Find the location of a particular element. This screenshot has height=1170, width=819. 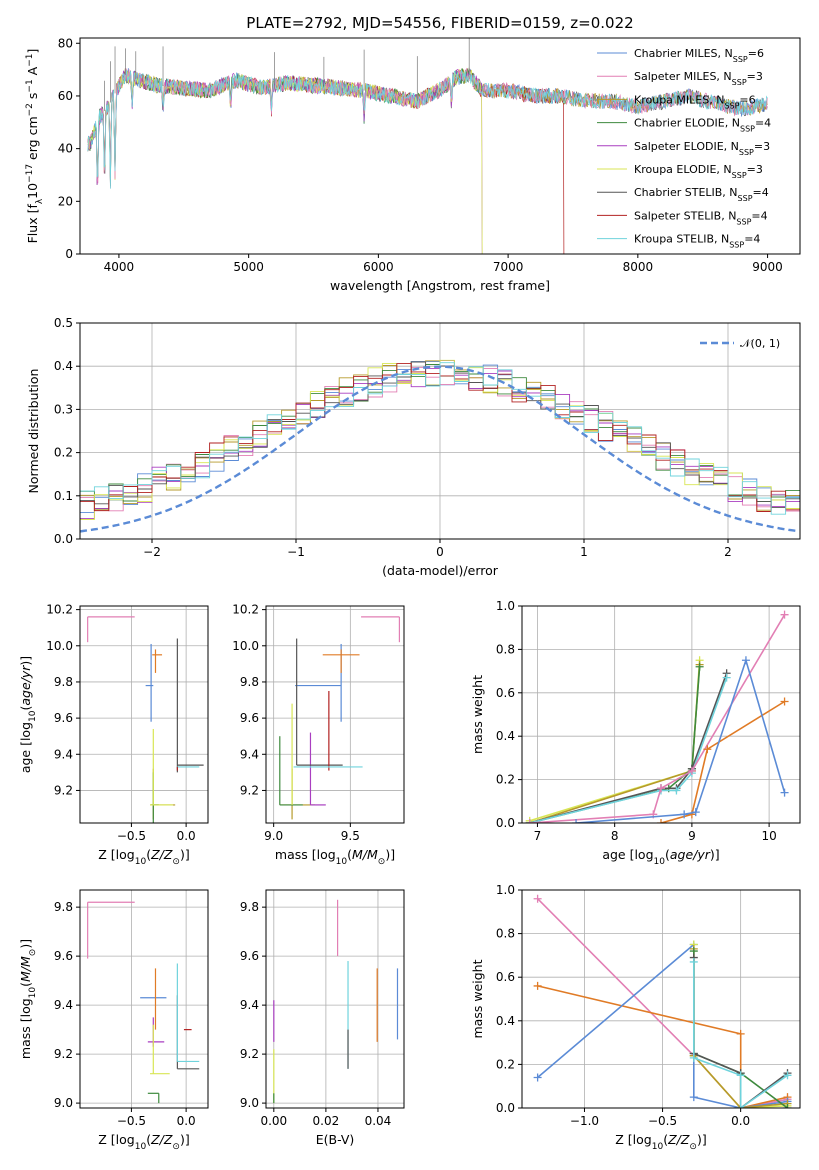

legend-count: =6 is located at coordinates (747, 99).